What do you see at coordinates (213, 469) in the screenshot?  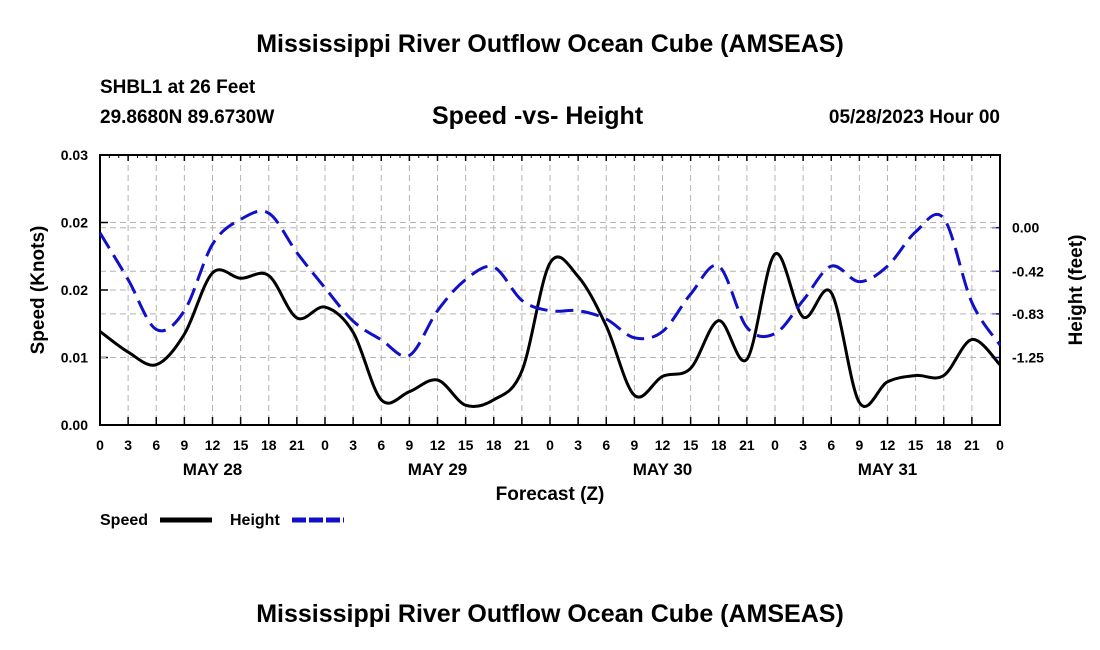 I see `day-label: MAY 28` at bounding box center [213, 469].